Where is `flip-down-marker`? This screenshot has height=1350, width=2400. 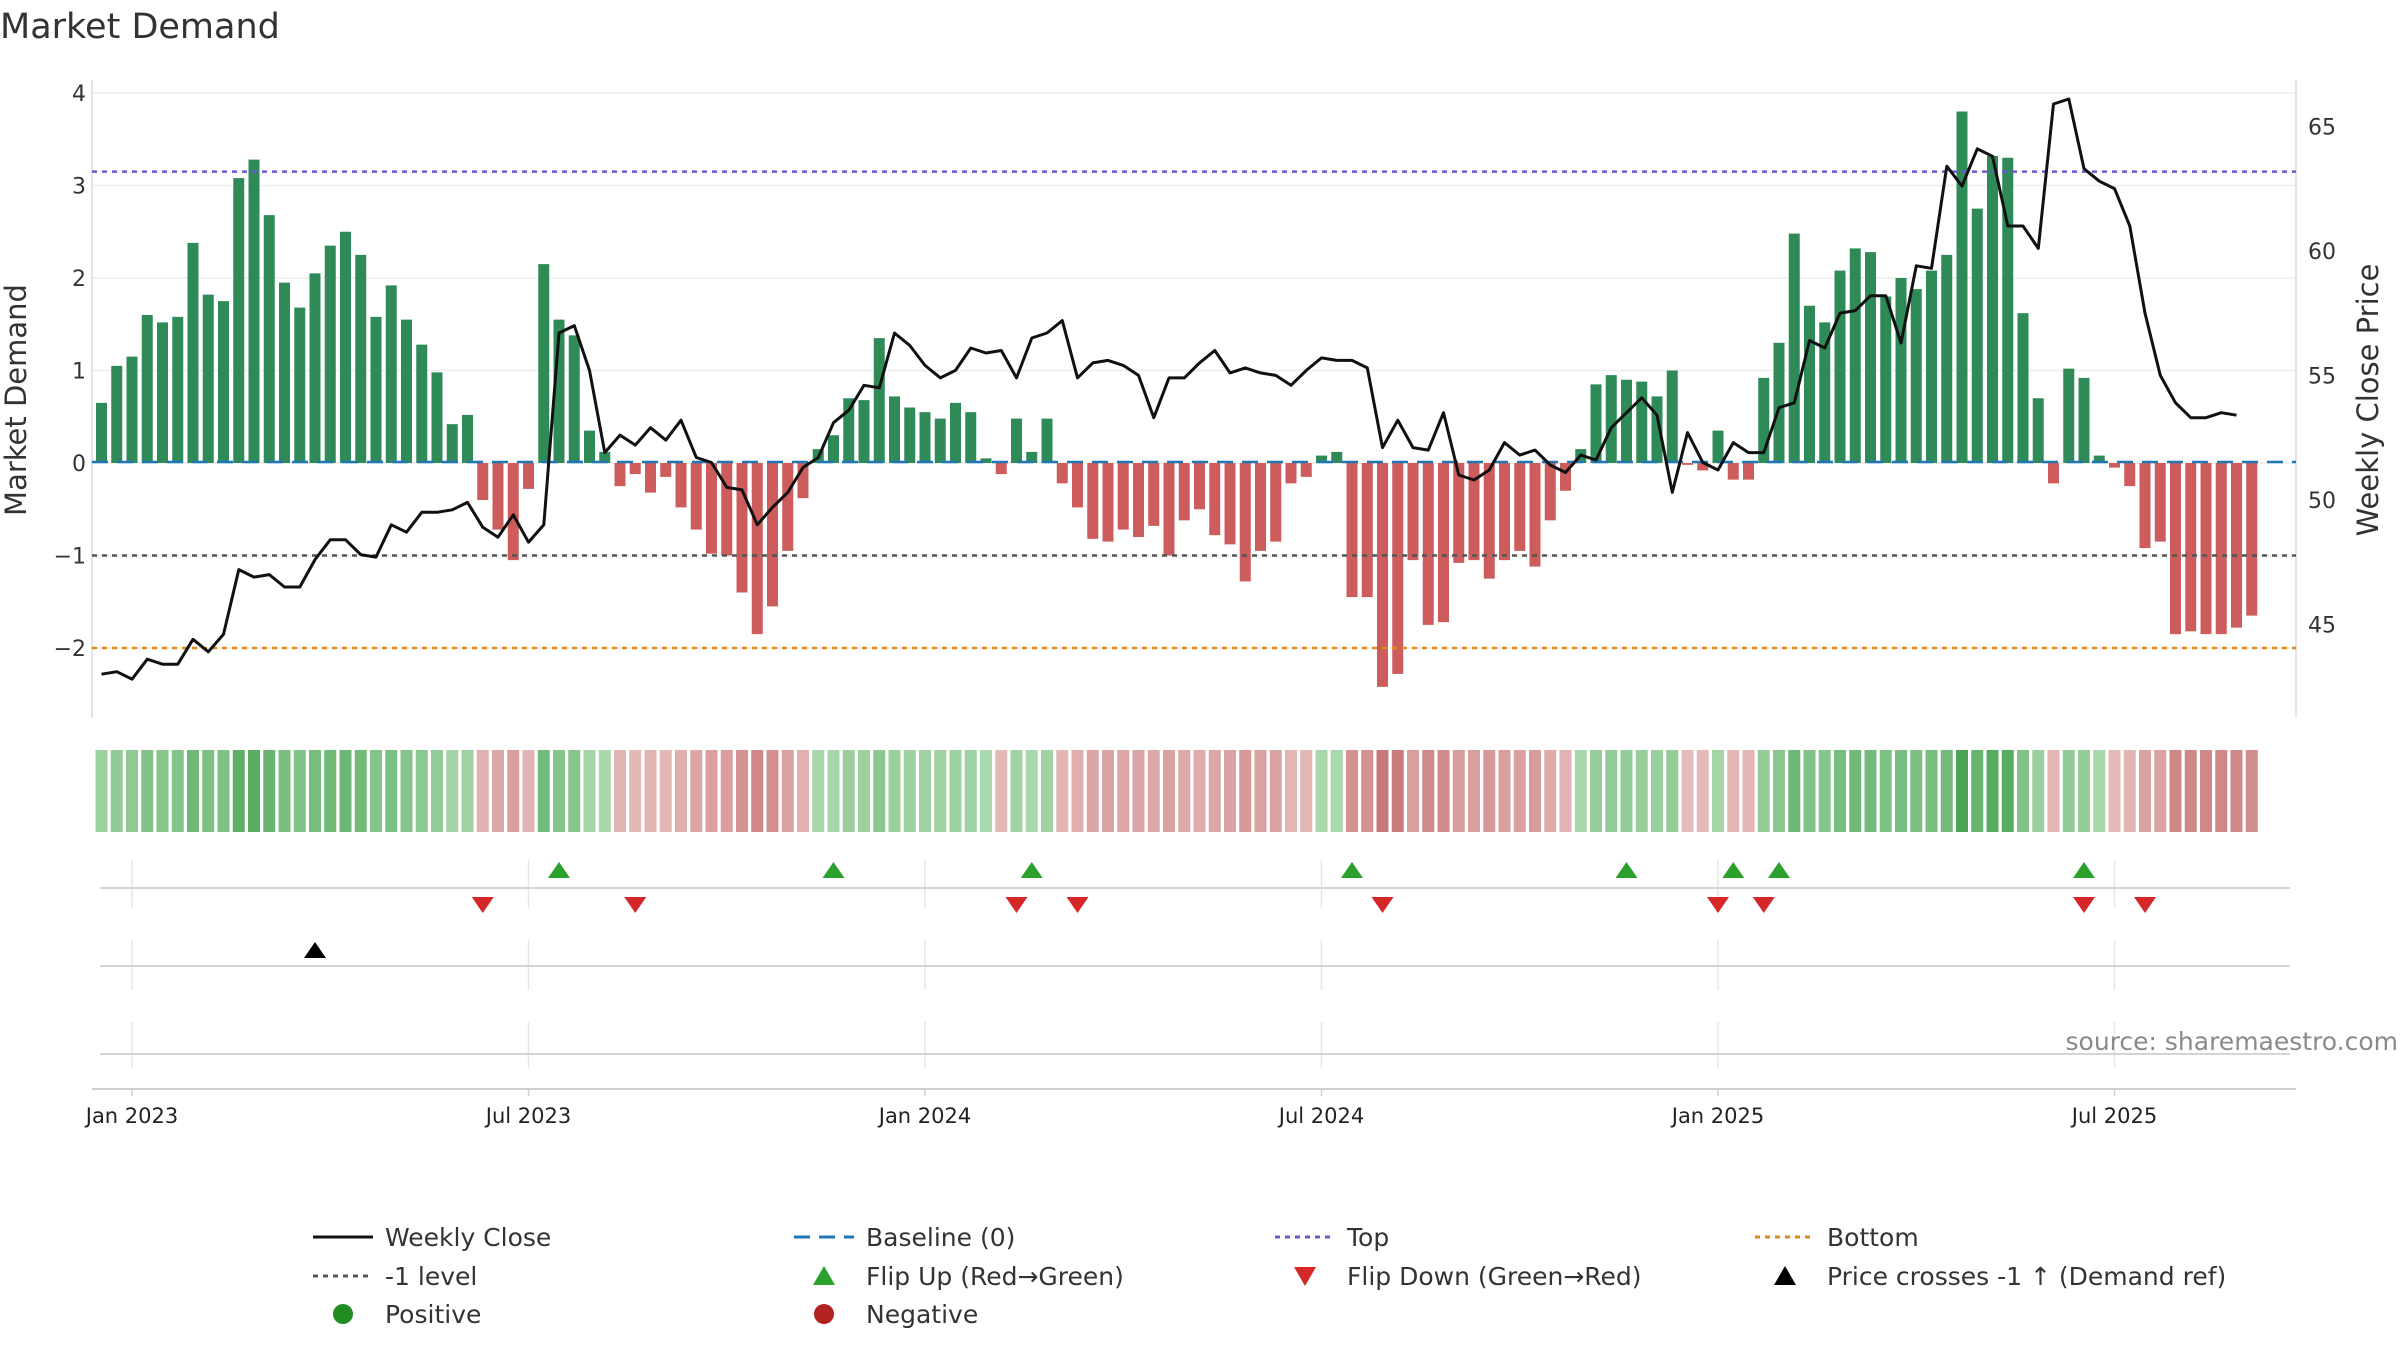 flip-down-marker is located at coordinates (2145, 905).